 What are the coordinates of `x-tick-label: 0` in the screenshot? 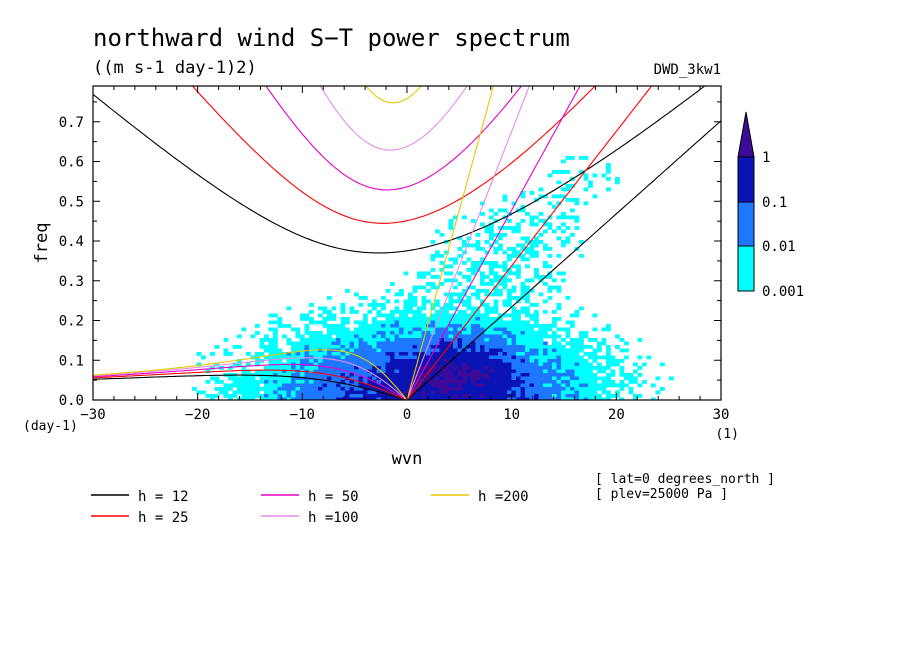 It's located at (407, 415).